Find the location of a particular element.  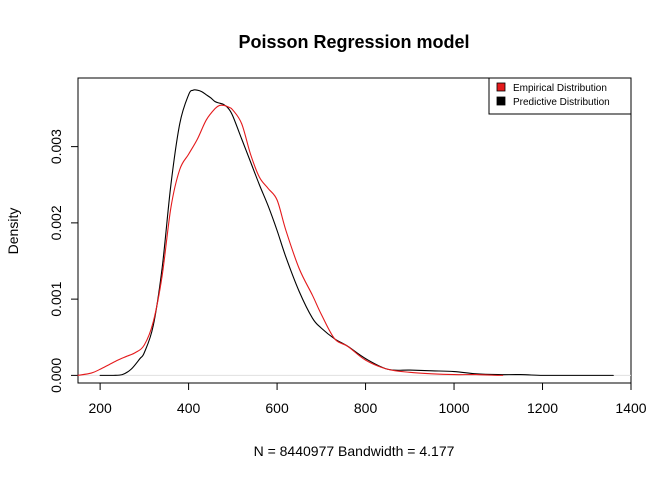

y-axis-label: Density is located at coordinates (13, 231).